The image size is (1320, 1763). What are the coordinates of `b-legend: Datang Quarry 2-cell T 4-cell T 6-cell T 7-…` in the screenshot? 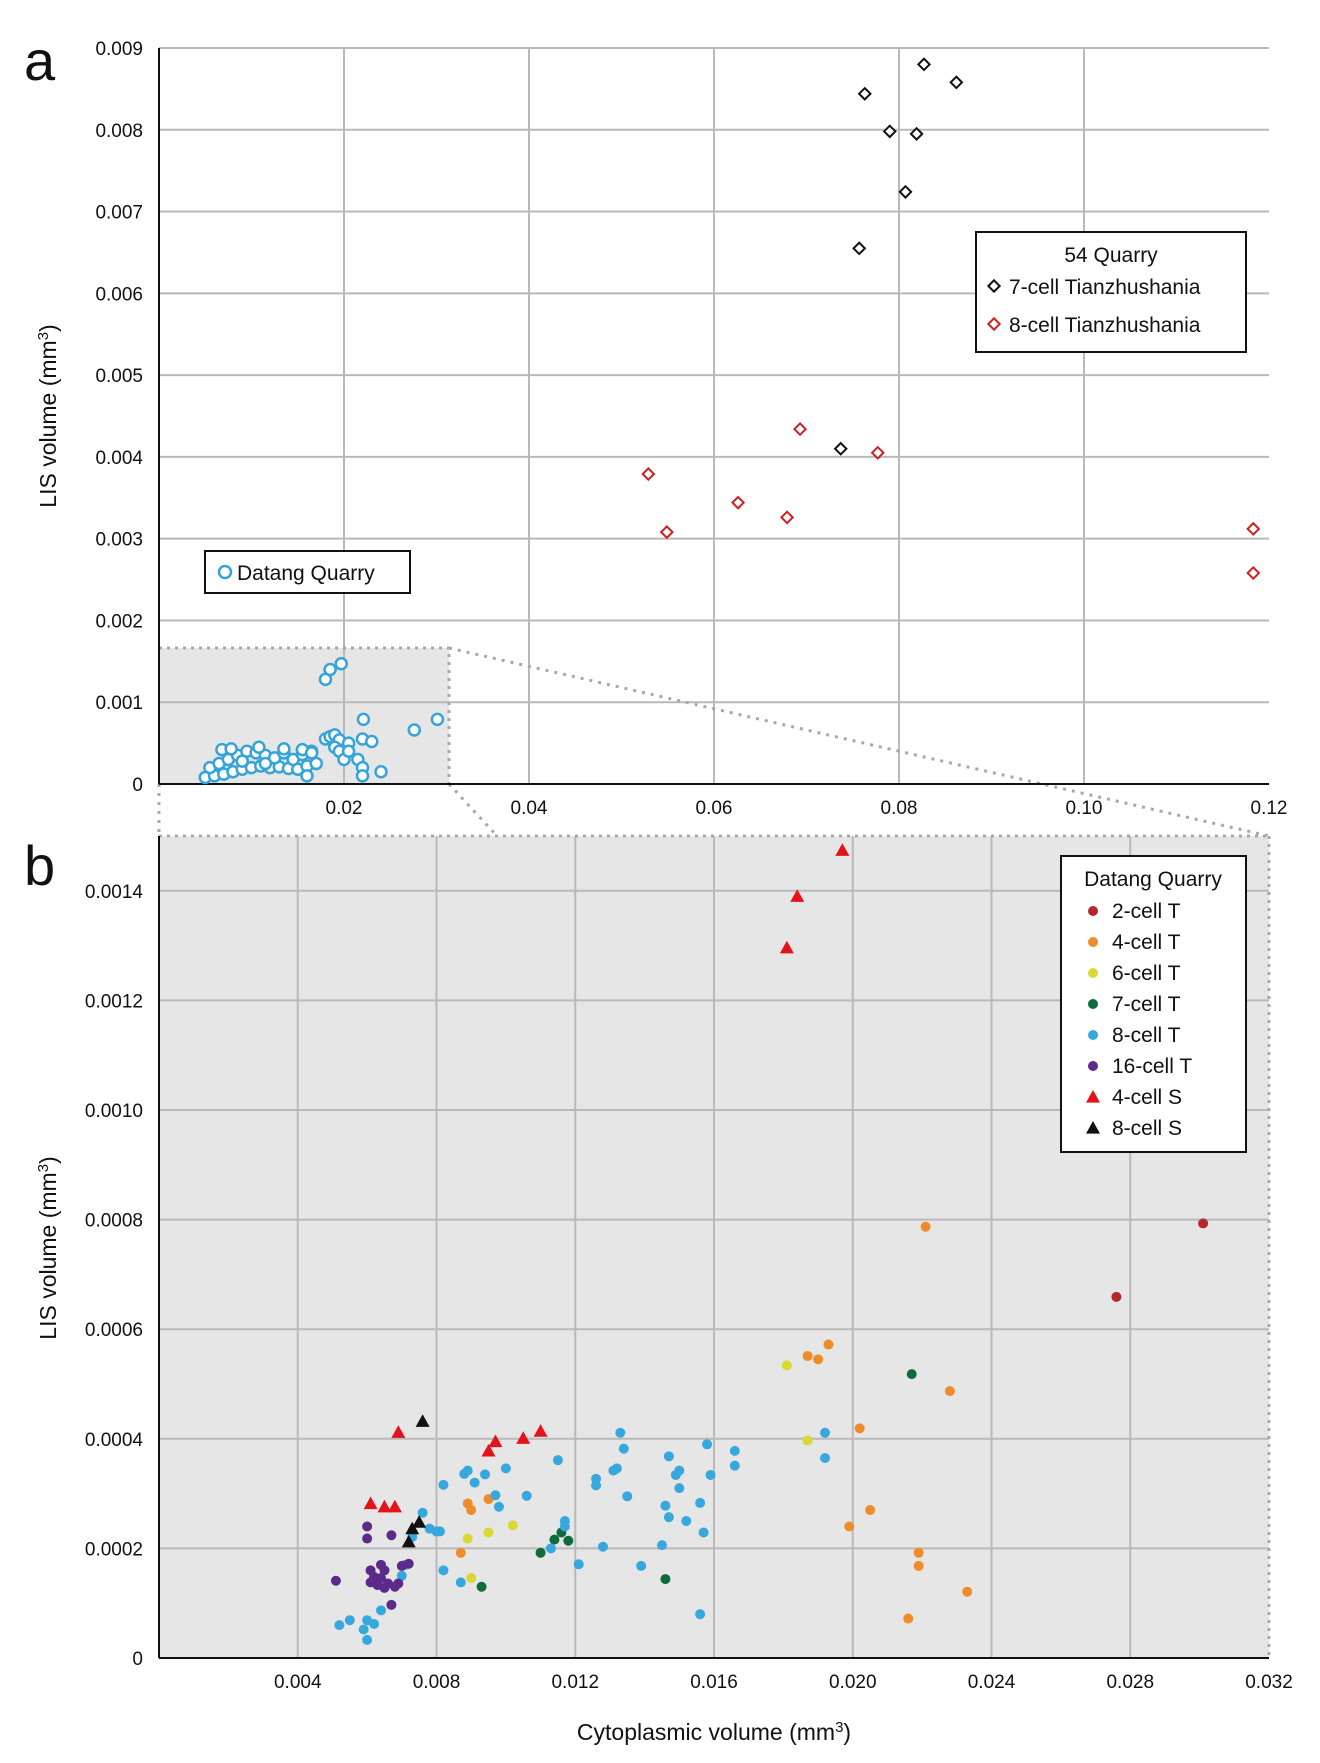 It's located at (1153, 1004).